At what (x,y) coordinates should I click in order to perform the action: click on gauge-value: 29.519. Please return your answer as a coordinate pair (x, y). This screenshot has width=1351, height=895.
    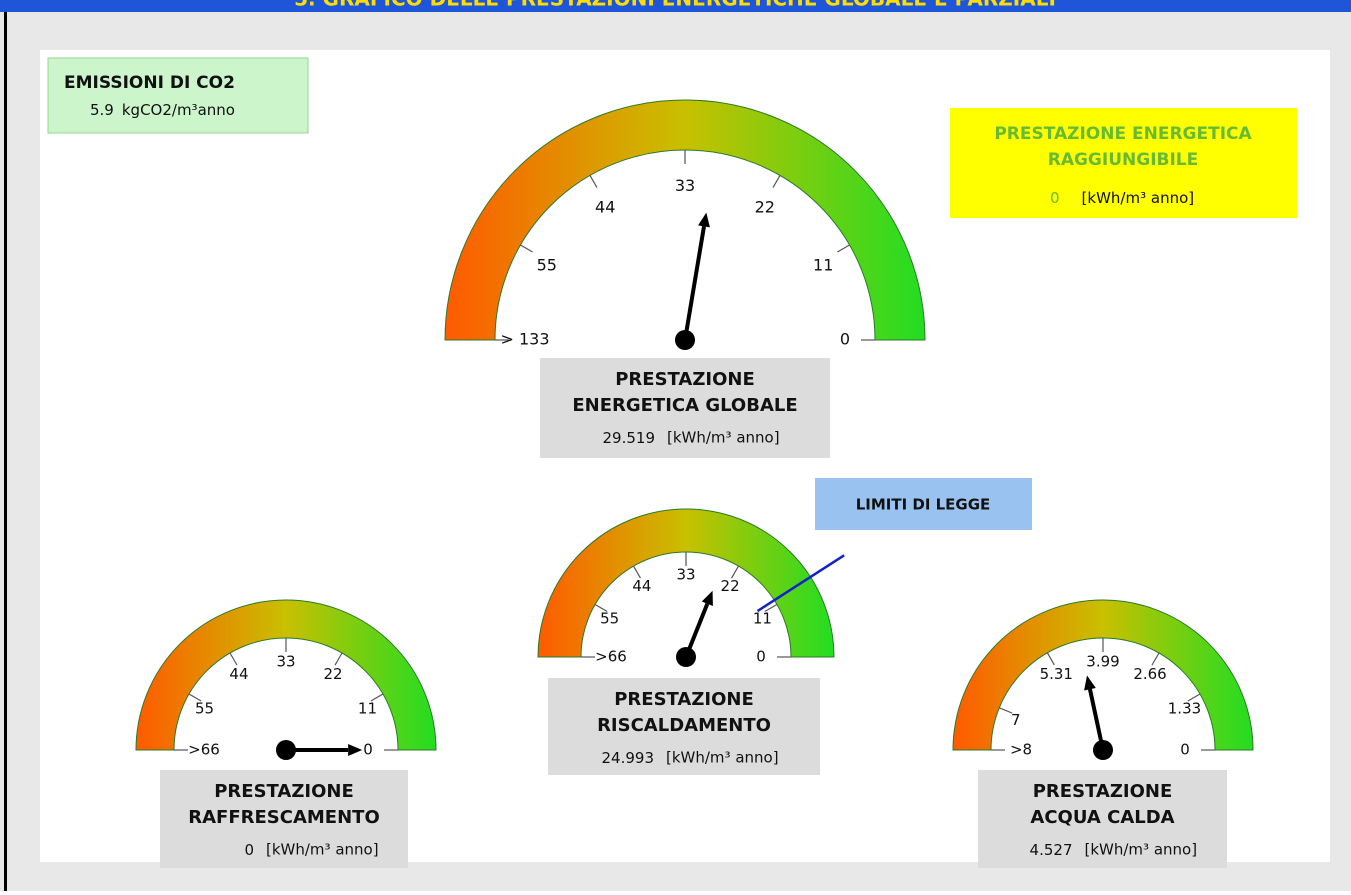
    Looking at the image, I should click on (629, 438).